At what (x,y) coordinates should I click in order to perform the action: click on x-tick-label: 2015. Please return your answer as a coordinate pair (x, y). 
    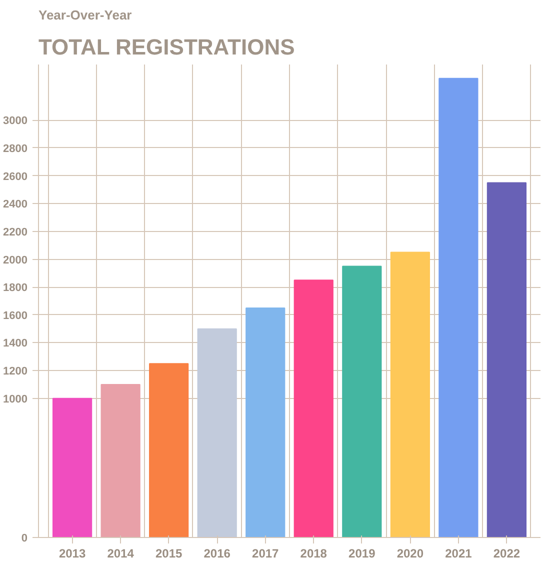
    Looking at the image, I should click on (168, 553).